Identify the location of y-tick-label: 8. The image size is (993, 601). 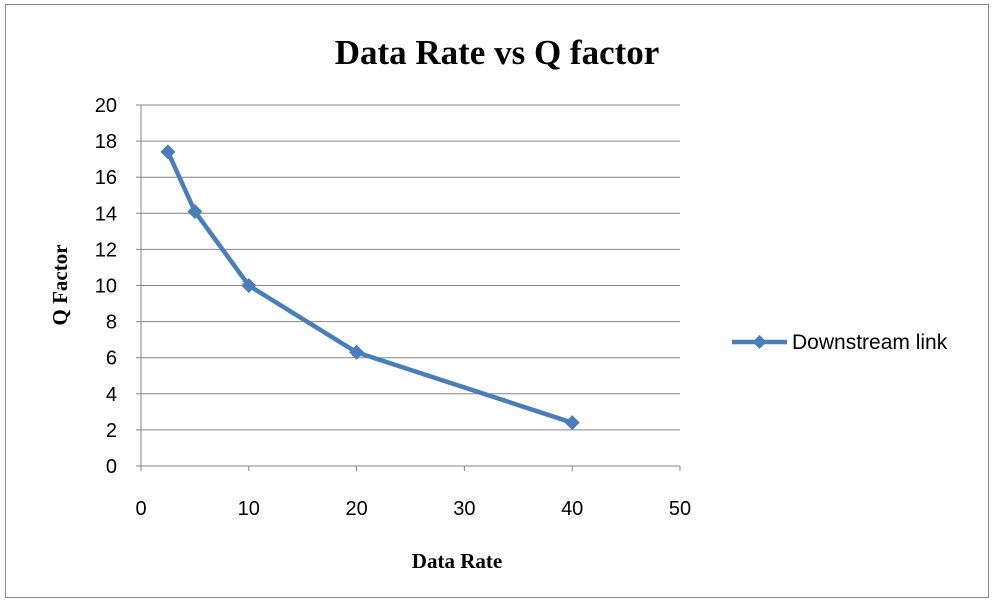
(111, 323).